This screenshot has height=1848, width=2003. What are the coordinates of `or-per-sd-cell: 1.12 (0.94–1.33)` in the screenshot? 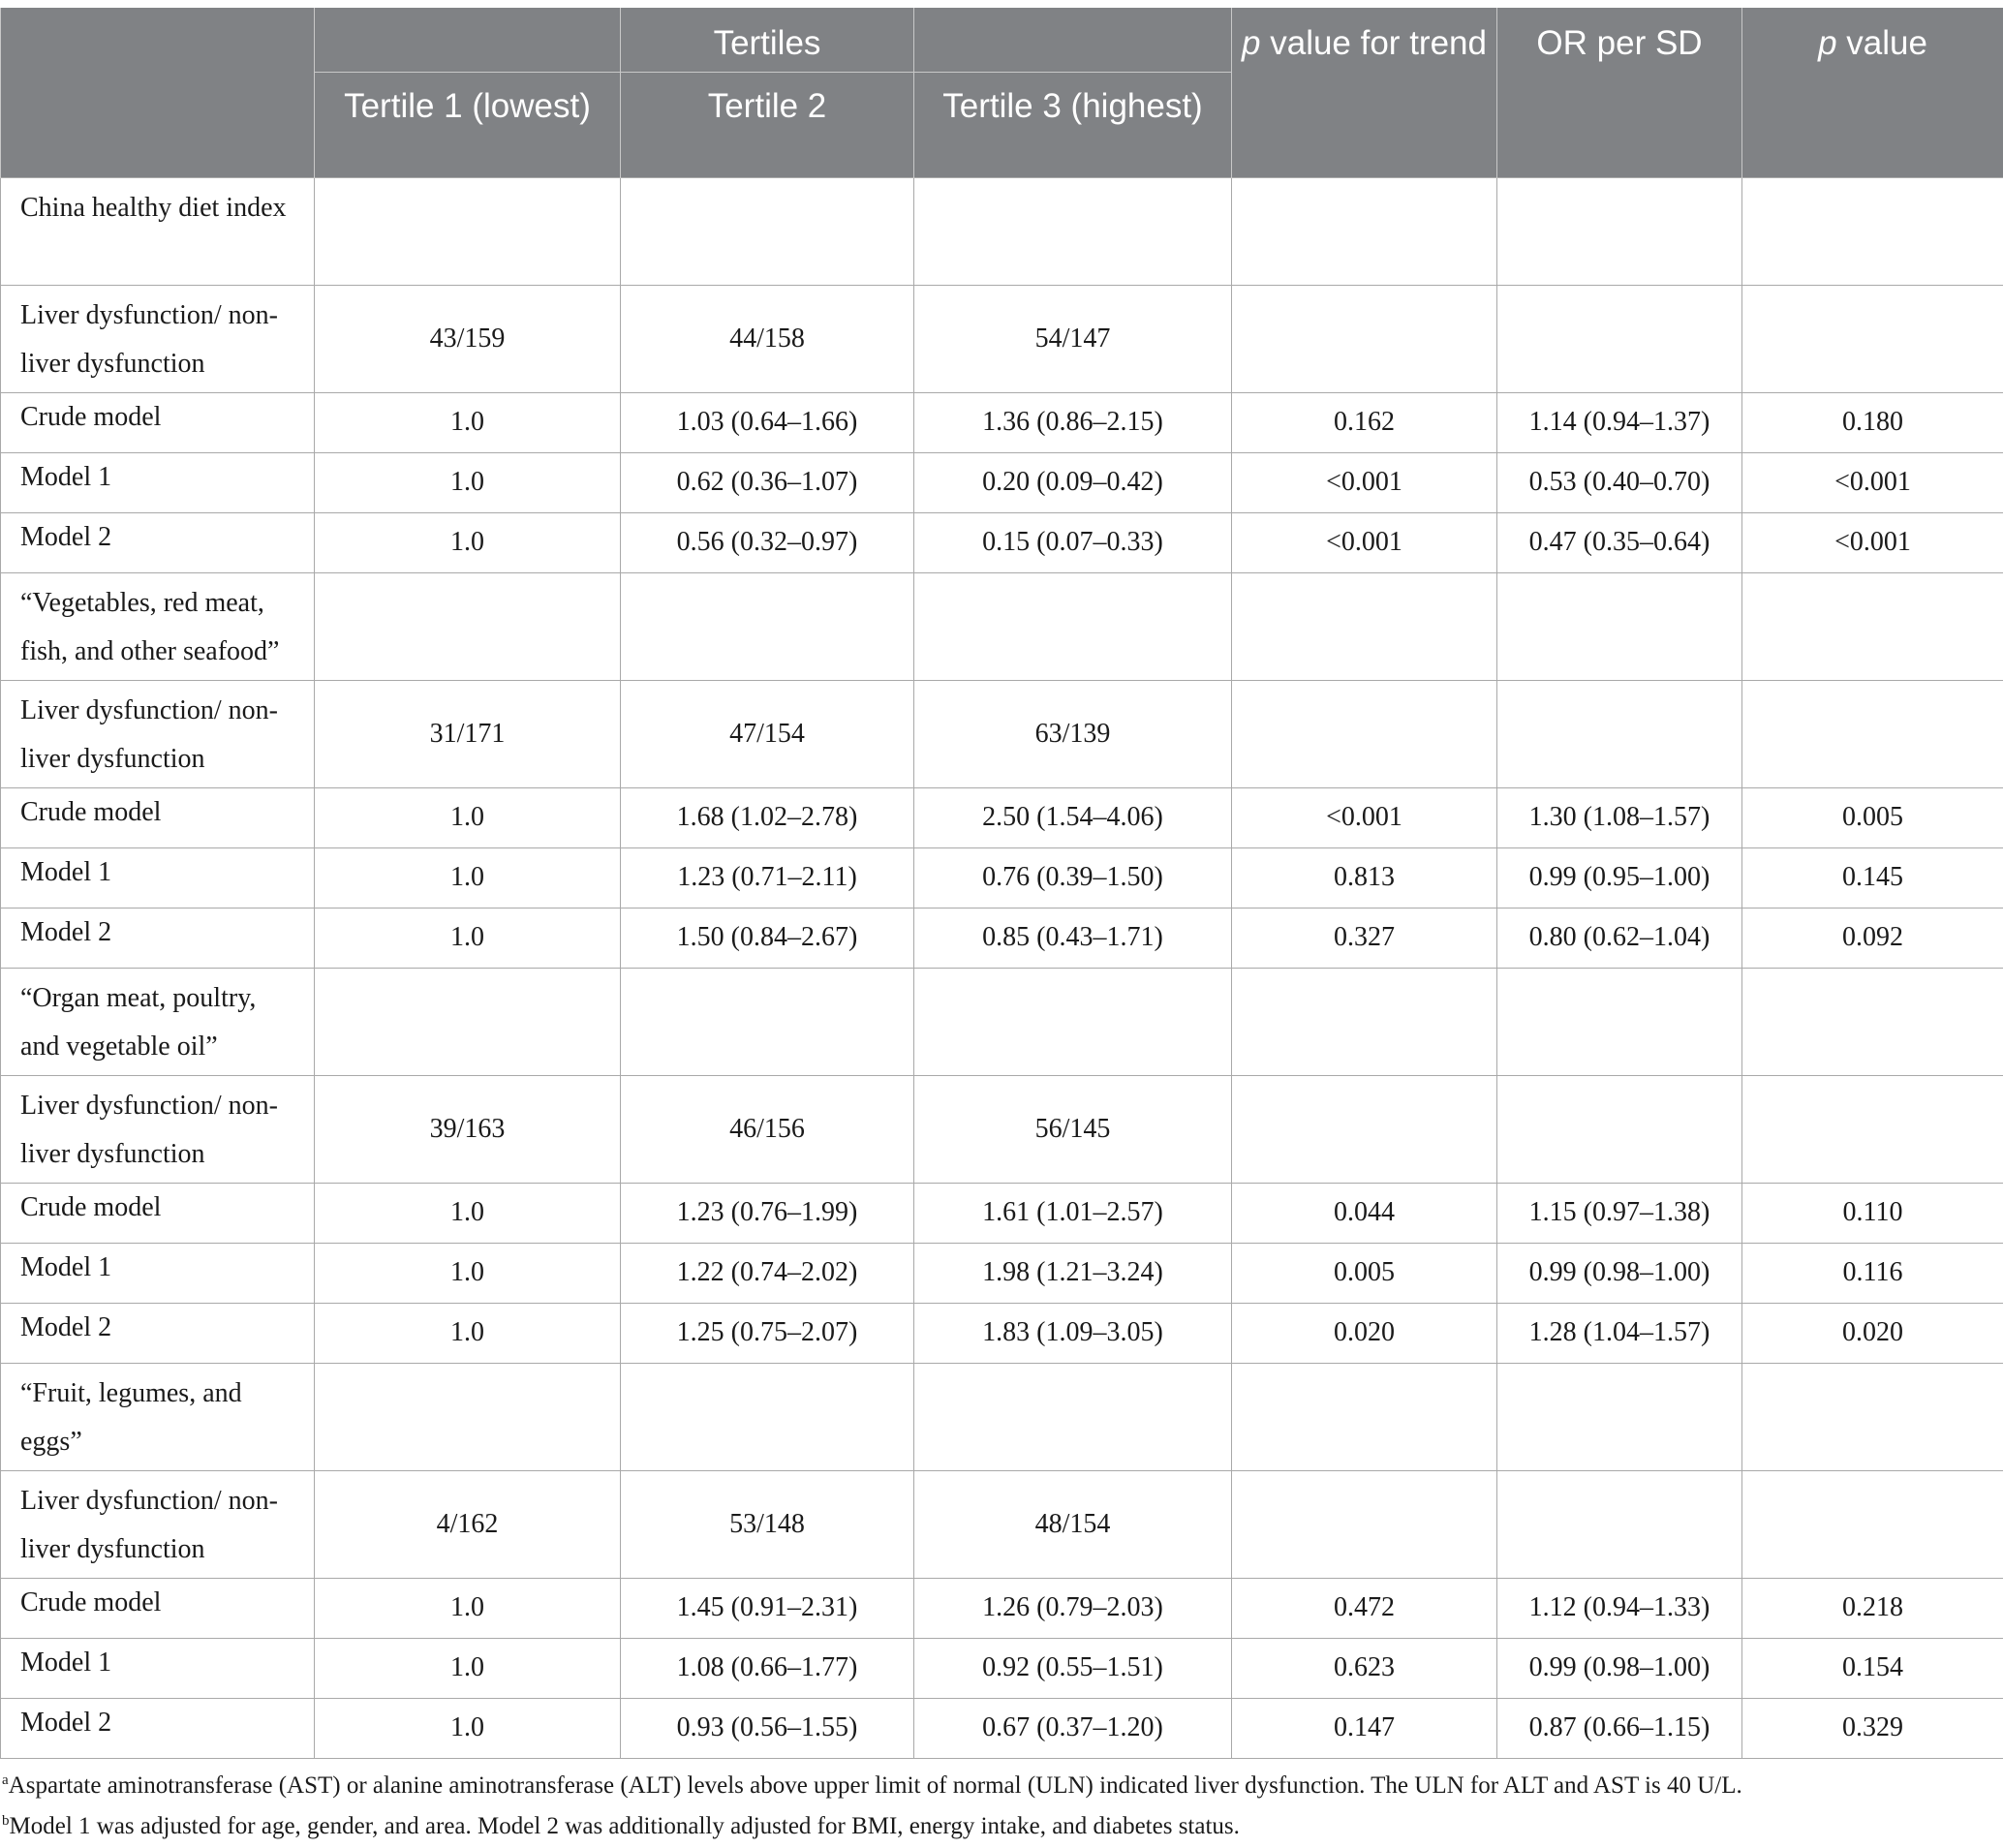 It's located at (1619, 1608).